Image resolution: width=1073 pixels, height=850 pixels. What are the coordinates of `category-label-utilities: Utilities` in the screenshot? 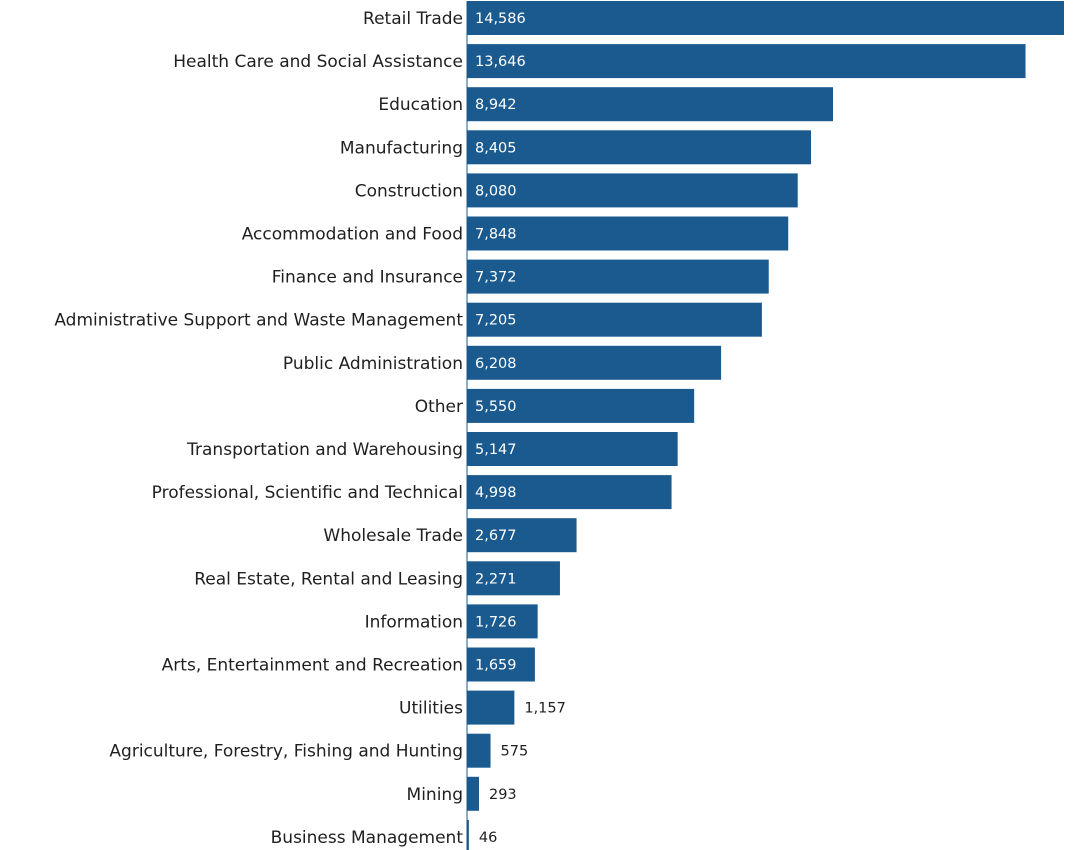 It's located at (431, 709).